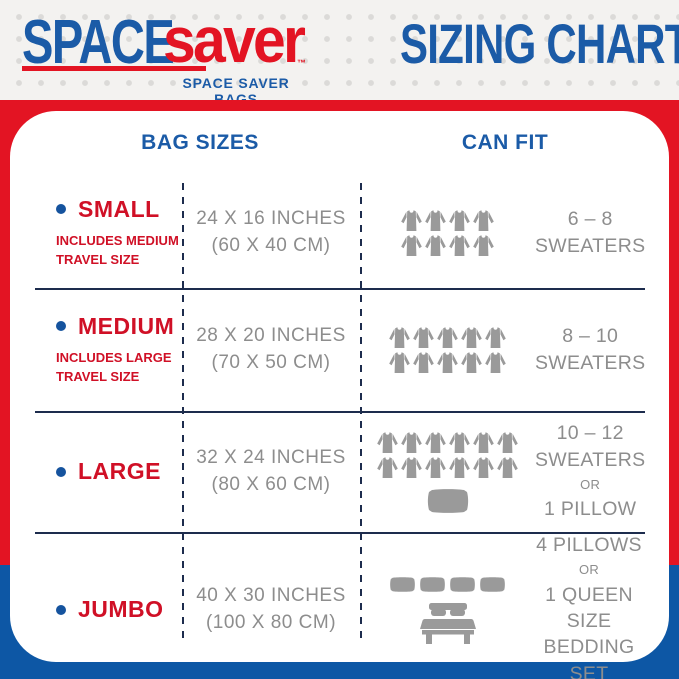  I want to click on size-label-large: LARGE, so click(96, 471).